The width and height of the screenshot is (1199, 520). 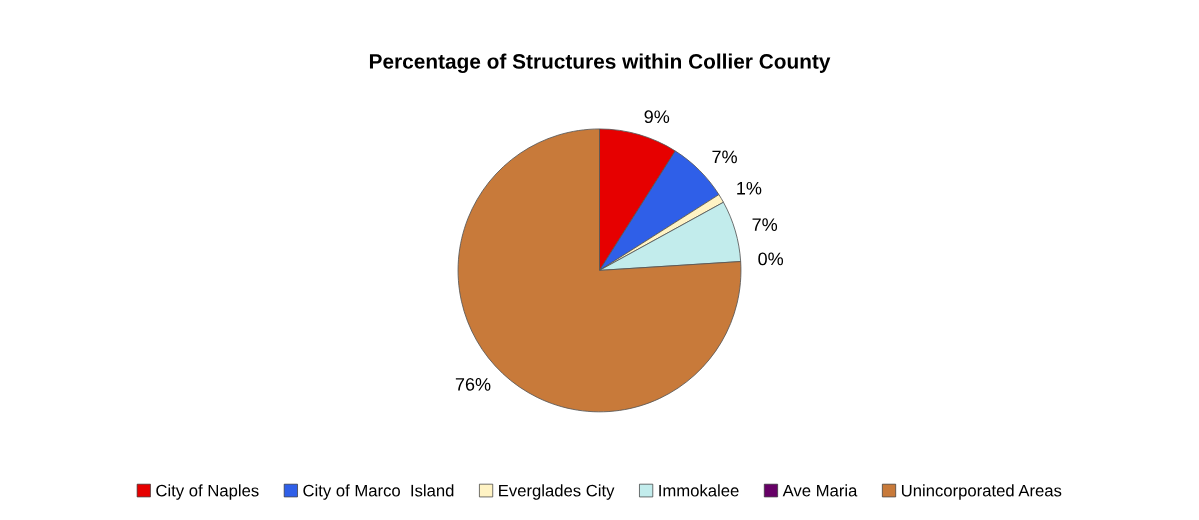 I want to click on data-label: 9%, so click(x=657, y=117).